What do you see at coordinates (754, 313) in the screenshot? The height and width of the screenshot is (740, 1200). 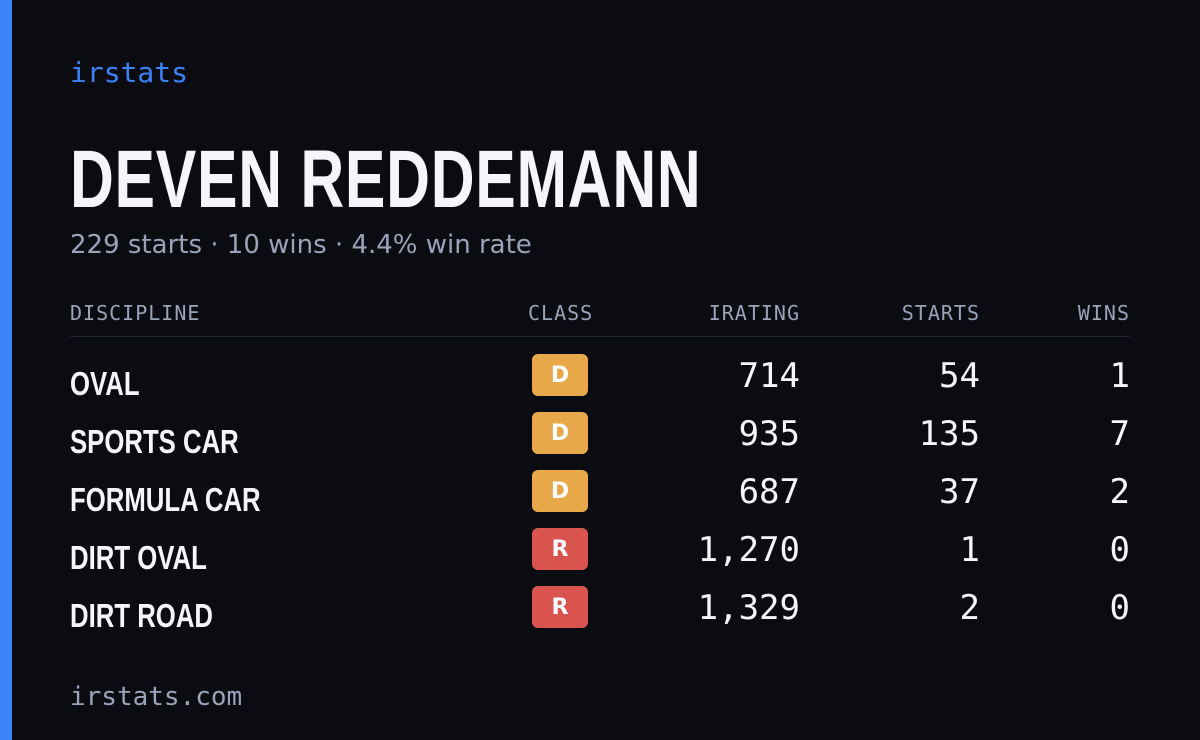 I see `column-header-irating: IRATING` at bounding box center [754, 313].